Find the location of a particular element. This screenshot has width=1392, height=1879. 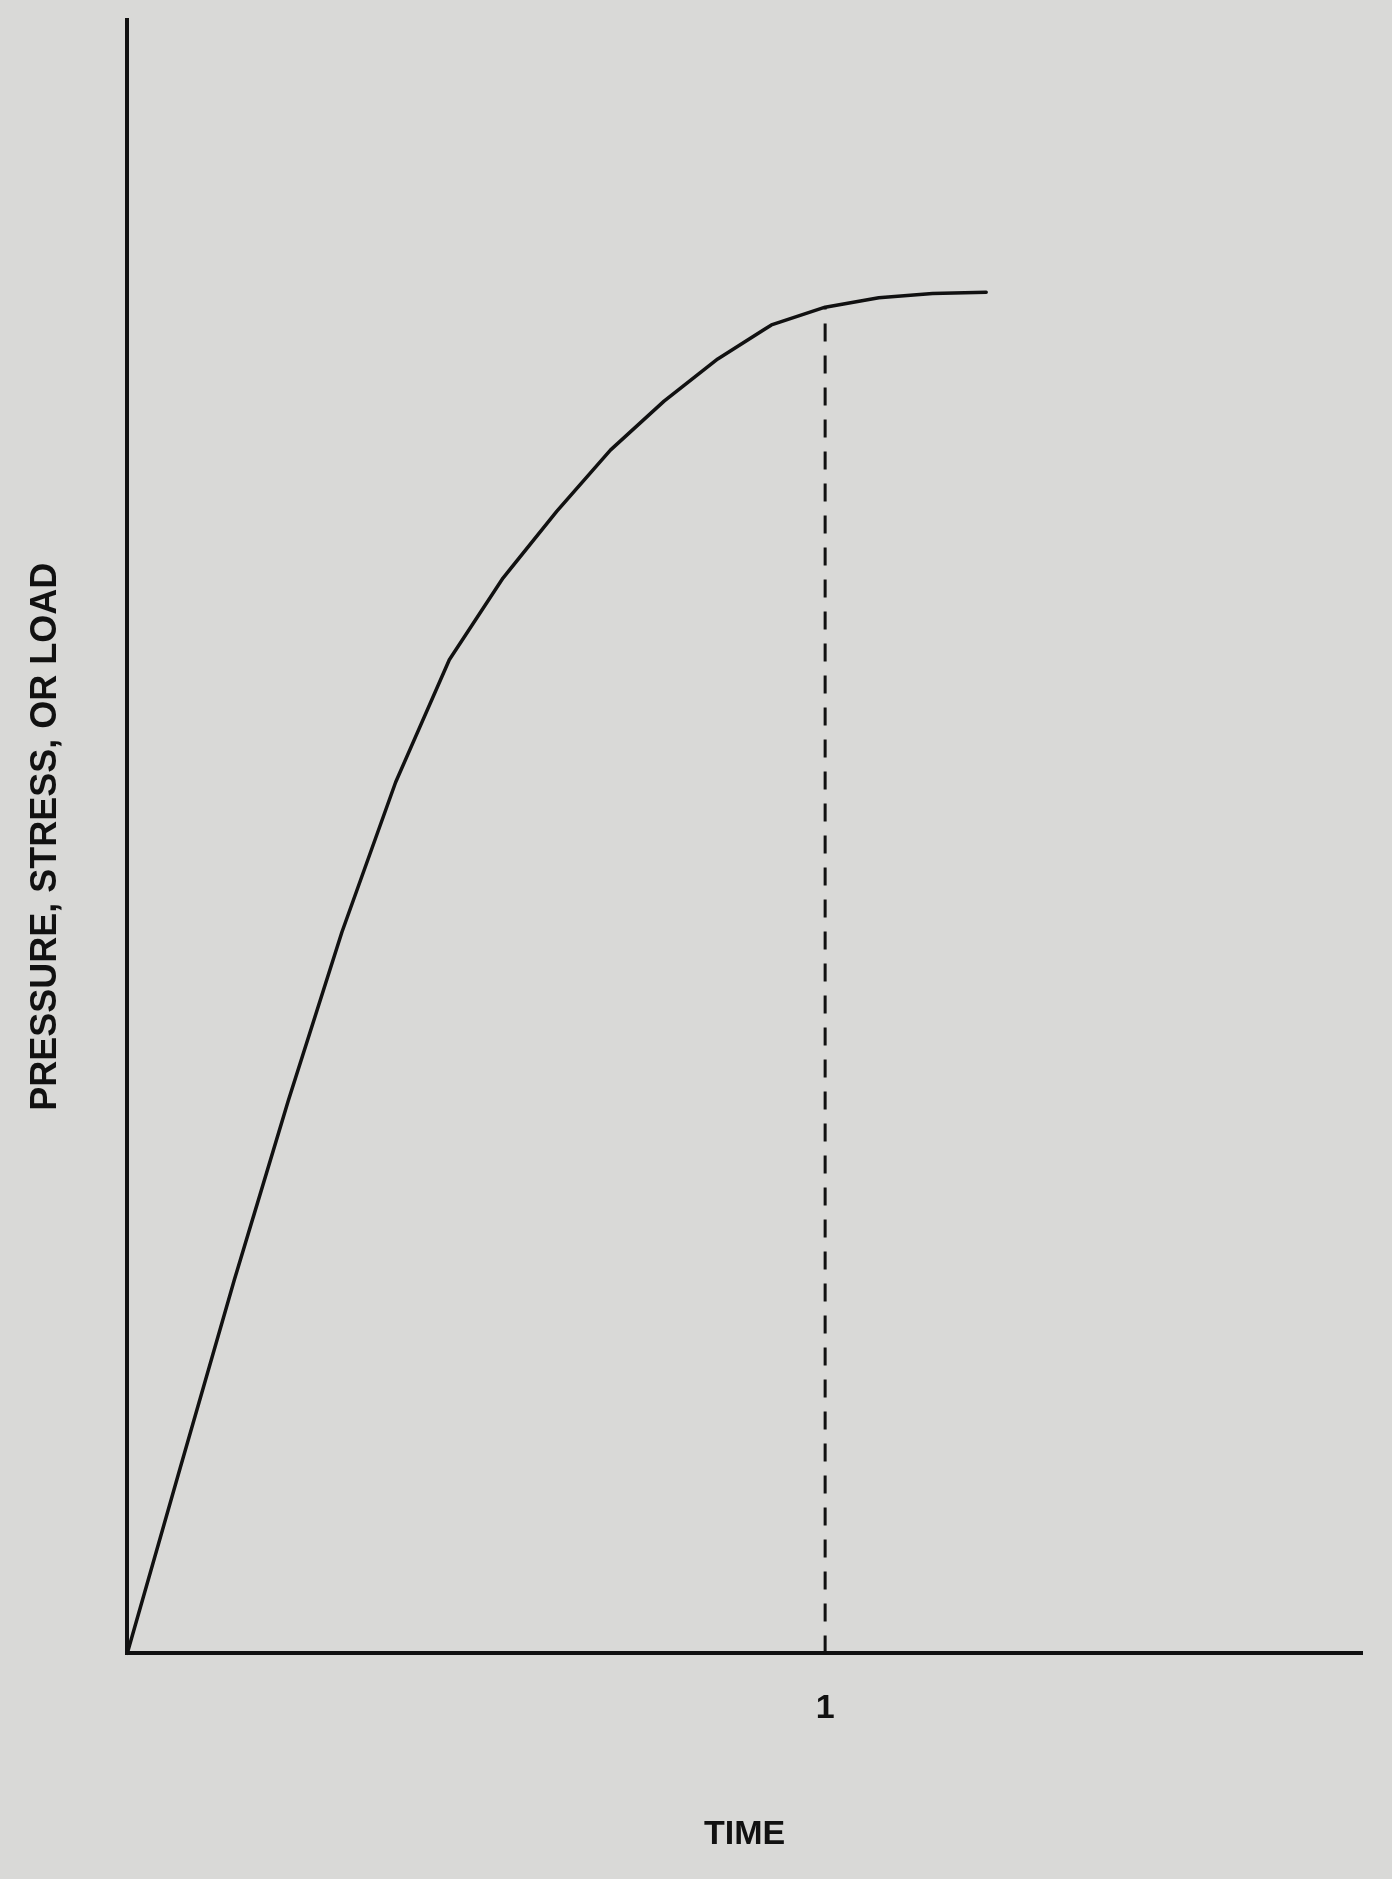

y-axis-title: PRESSURE, STRESS, OR LOAD is located at coordinates (43, 836).